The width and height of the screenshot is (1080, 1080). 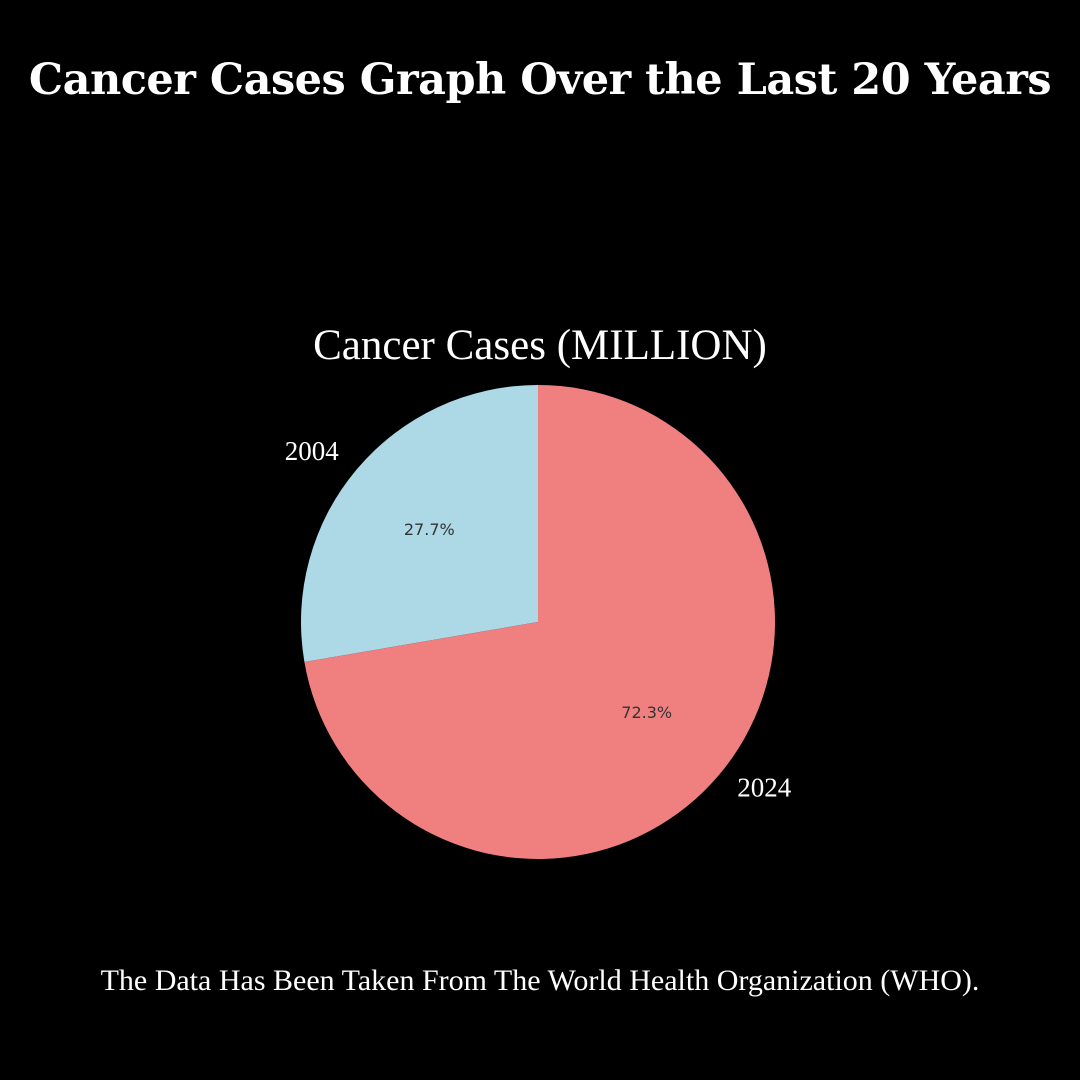 What do you see at coordinates (764, 787) in the screenshot?
I see `pie-category-label-2024: 2024` at bounding box center [764, 787].